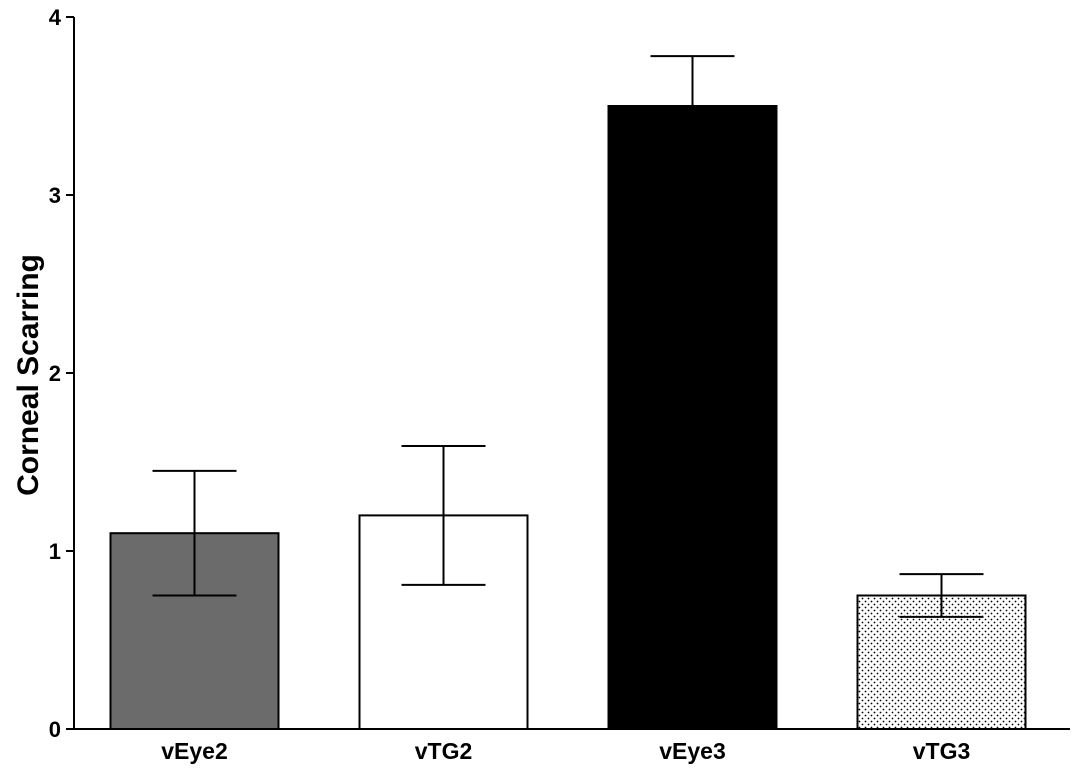 The height and width of the screenshot is (774, 1073). What do you see at coordinates (55, 551) in the screenshot?
I see `y-tick-label: 1` at bounding box center [55, 551].